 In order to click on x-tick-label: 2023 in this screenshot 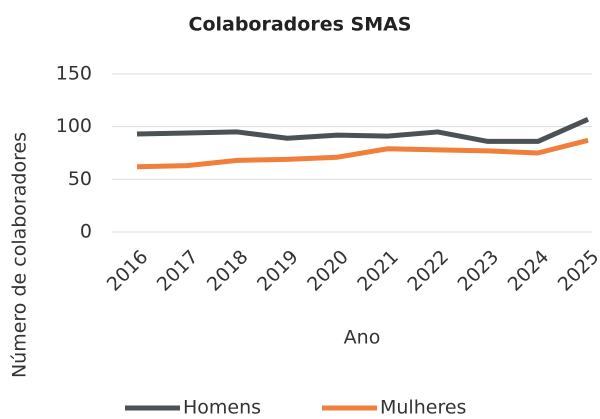, I will do `click(478, 271)`.